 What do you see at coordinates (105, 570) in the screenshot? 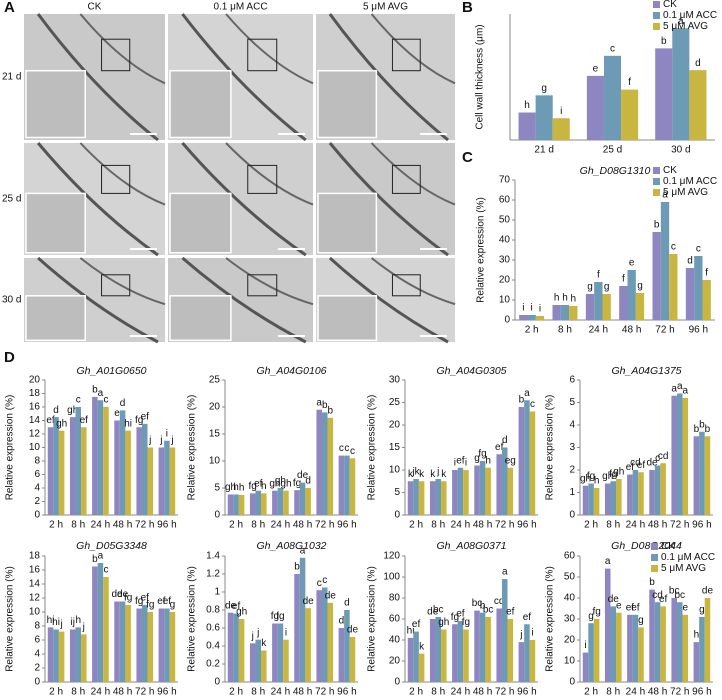
I see `significance-letter: c` at bounding box center [105, 570].